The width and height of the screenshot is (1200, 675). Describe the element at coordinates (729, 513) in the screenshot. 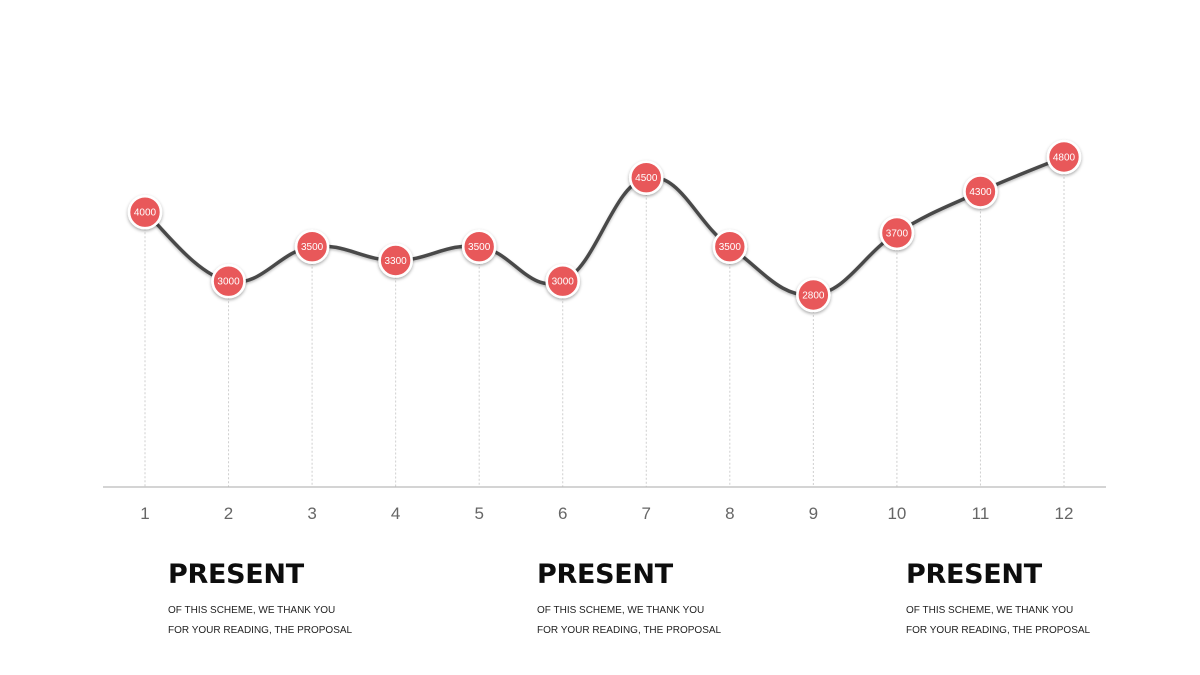

I see `x-tick-label: 8` at that location.